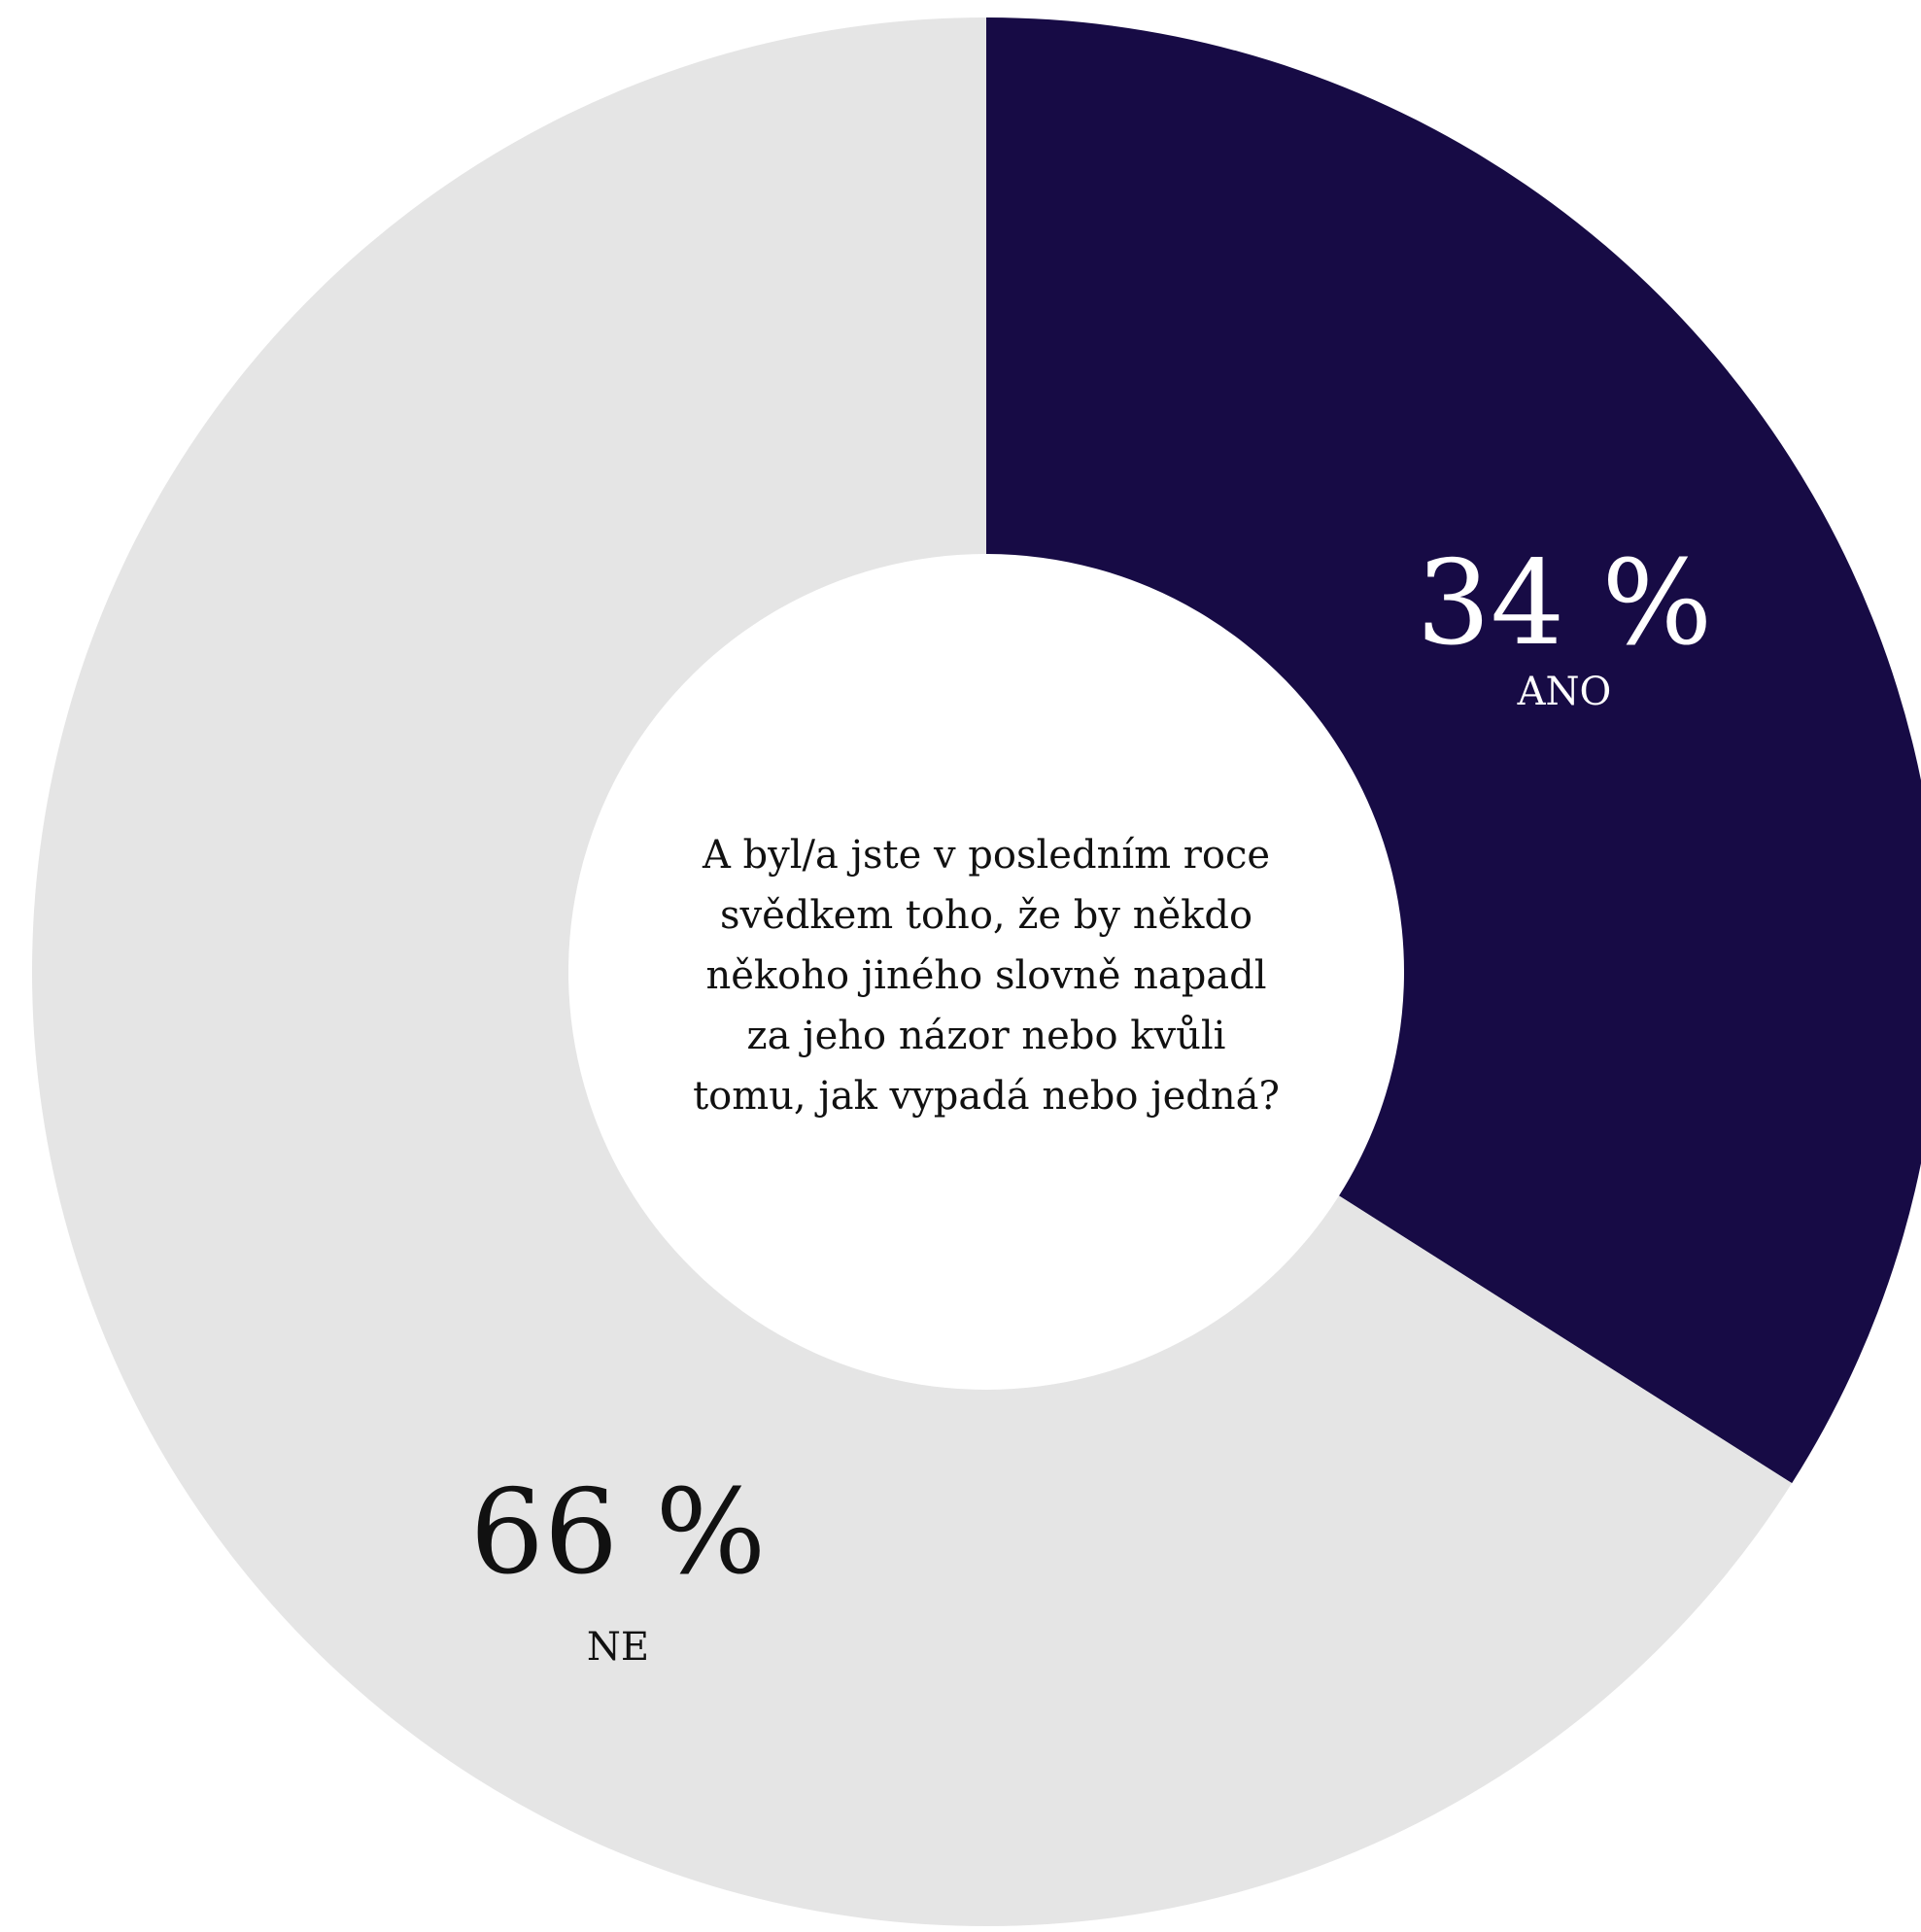 This screenshot has width=1921, height=1932. I want to click on slice-category-label-ne: NE, so click(618, 1647).